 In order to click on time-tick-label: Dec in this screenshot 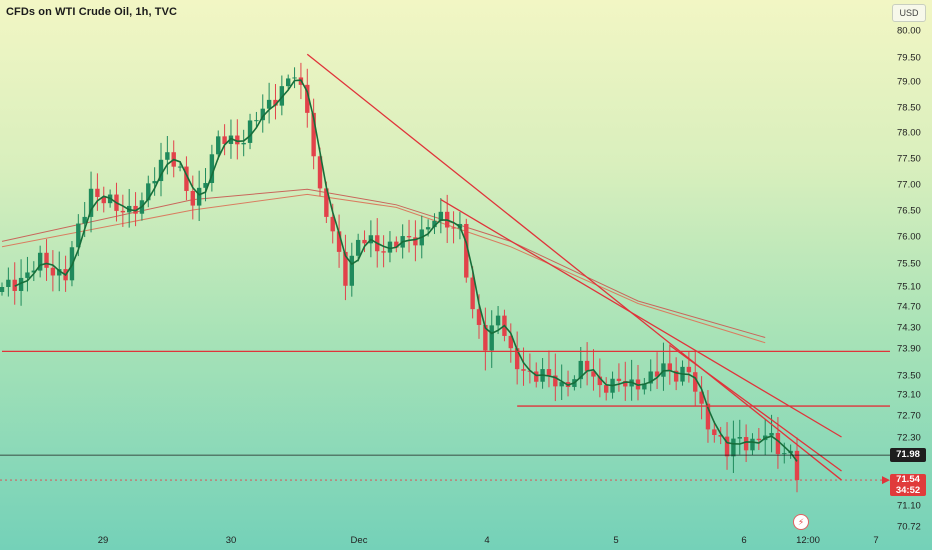, I will do `click(359, 540)`.